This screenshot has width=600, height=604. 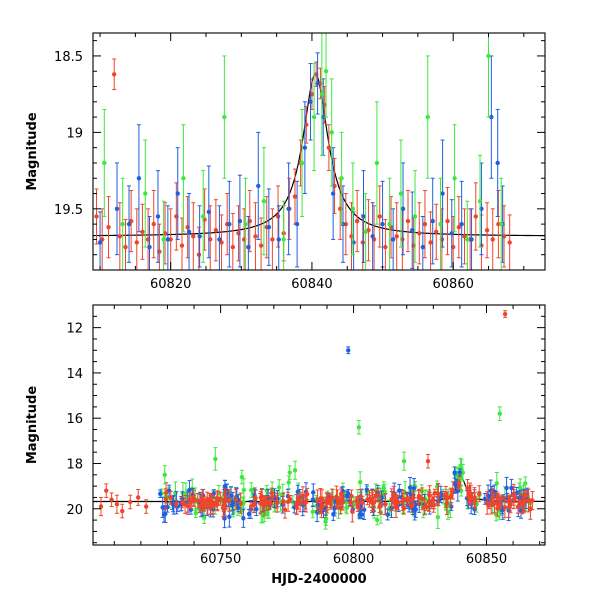 What do you see at coordinates (74, 133) in the screenshot?
I see `y-tick-label: 19` at bounding box center [74, 133].